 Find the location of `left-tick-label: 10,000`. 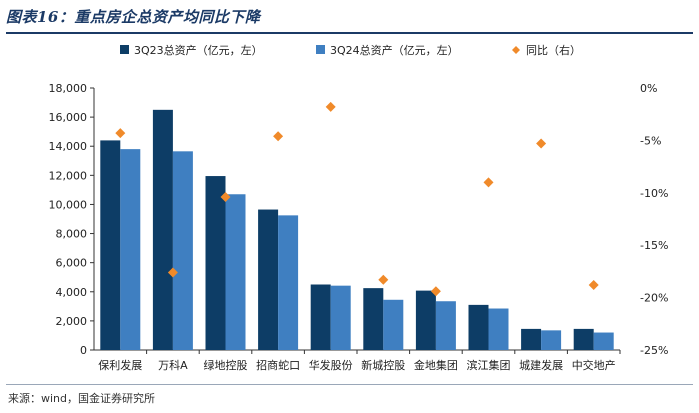

left-tick-label: 10,000 is located at coordinates (68, 204).